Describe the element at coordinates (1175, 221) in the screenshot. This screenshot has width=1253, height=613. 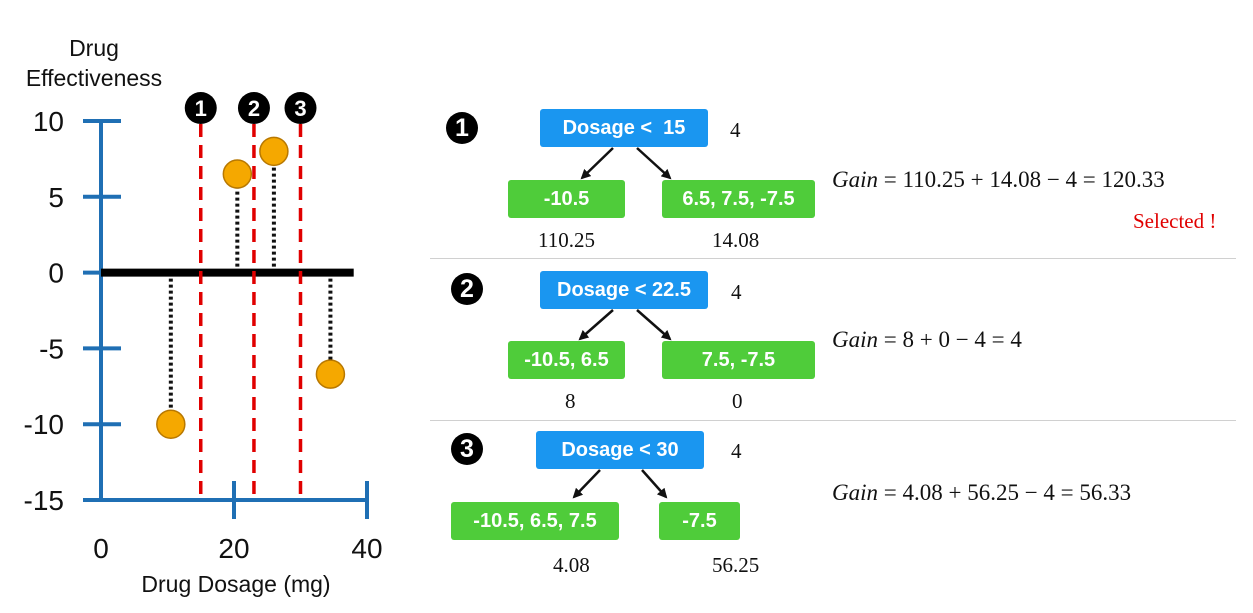
I see `selected-label: Selected !` at that location.